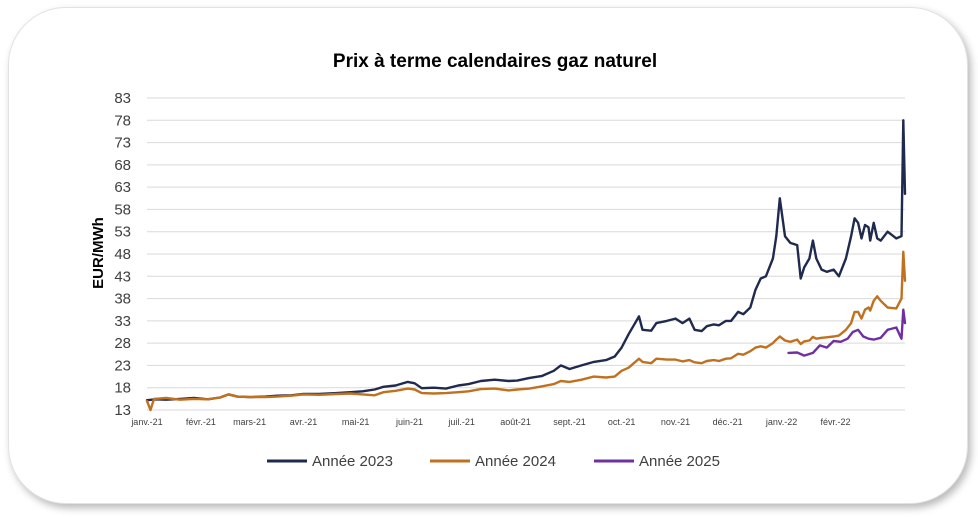  What do you see at coordinates (515, 461) in the screenshot?
I see `legend-label-2: Année 2024` at bounding box center [515, 461].